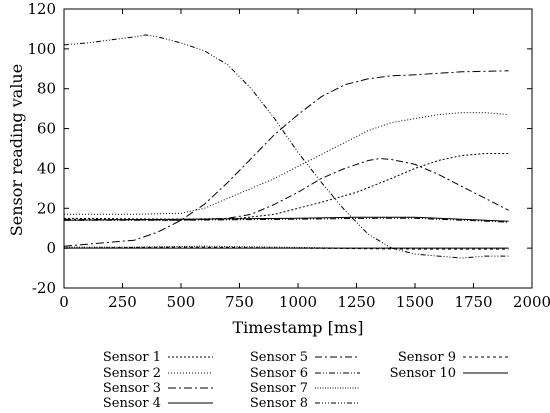 The width and height of the screenshot is (550, 413). I want to click on legend-label: Sensor 3, so click(132, 388).